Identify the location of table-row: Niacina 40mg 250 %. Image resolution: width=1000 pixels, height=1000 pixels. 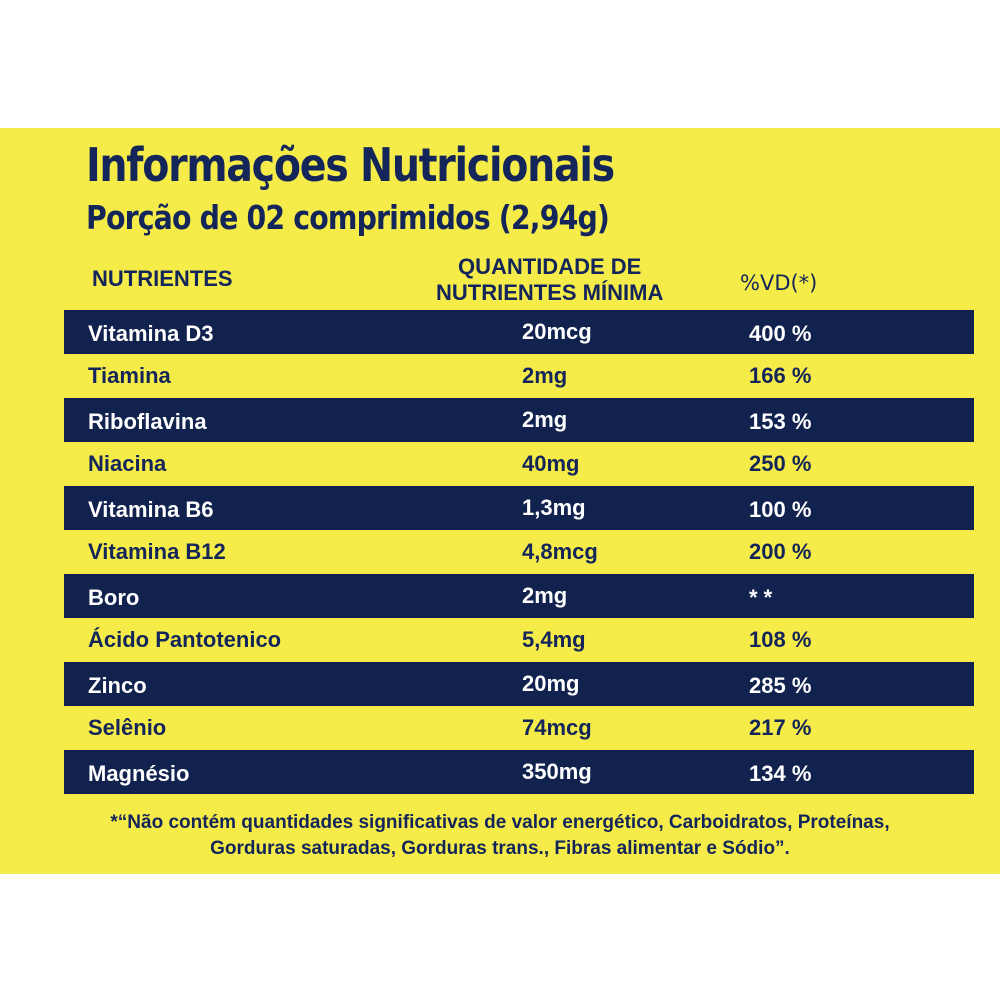
(519, 464).